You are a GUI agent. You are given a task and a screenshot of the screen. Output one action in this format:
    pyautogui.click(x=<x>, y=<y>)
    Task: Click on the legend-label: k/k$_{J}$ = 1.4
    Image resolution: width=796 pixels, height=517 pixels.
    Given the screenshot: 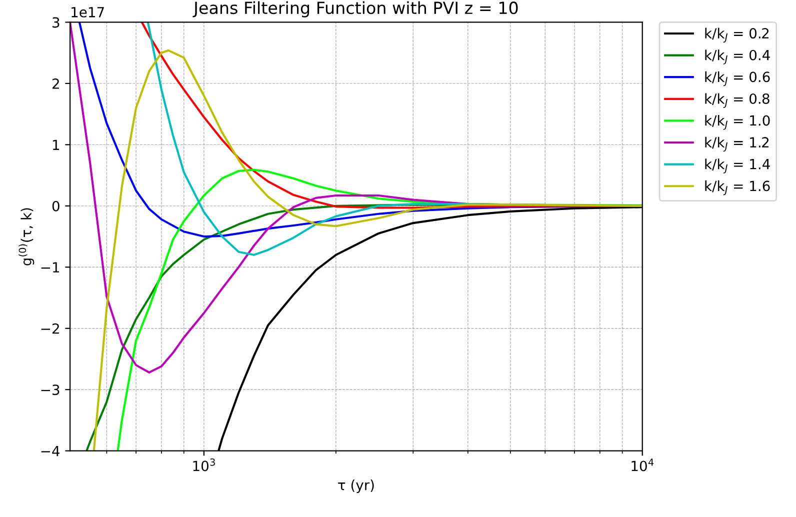 What is the action you would take?
    pyautogui.click(x=737, y=166)
    